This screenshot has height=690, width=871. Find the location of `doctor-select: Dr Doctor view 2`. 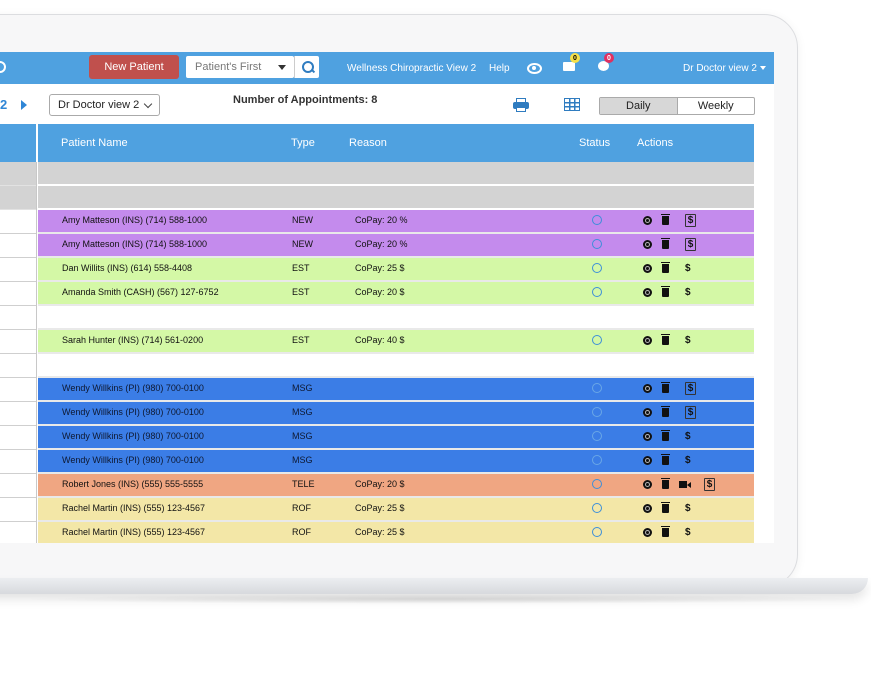

doctor-select: Dr Doctor view 2 is located at coordinates (104, 105).